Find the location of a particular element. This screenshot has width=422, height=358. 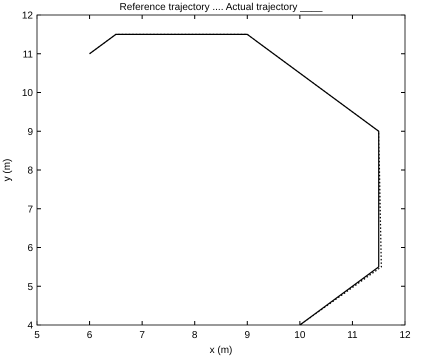

y-tick-label: 12 is located at coordinates (28, 16).